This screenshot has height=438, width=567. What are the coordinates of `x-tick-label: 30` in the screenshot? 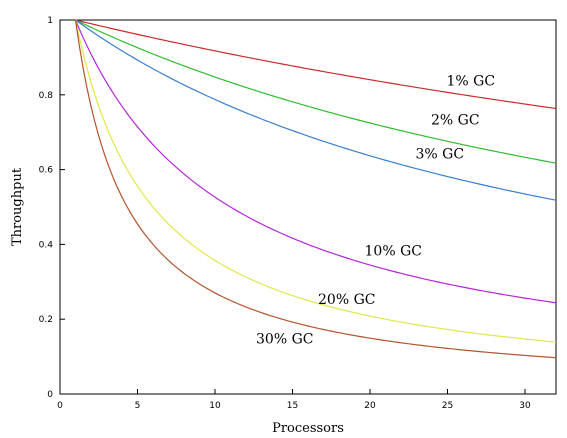 It's located at (525, 406).